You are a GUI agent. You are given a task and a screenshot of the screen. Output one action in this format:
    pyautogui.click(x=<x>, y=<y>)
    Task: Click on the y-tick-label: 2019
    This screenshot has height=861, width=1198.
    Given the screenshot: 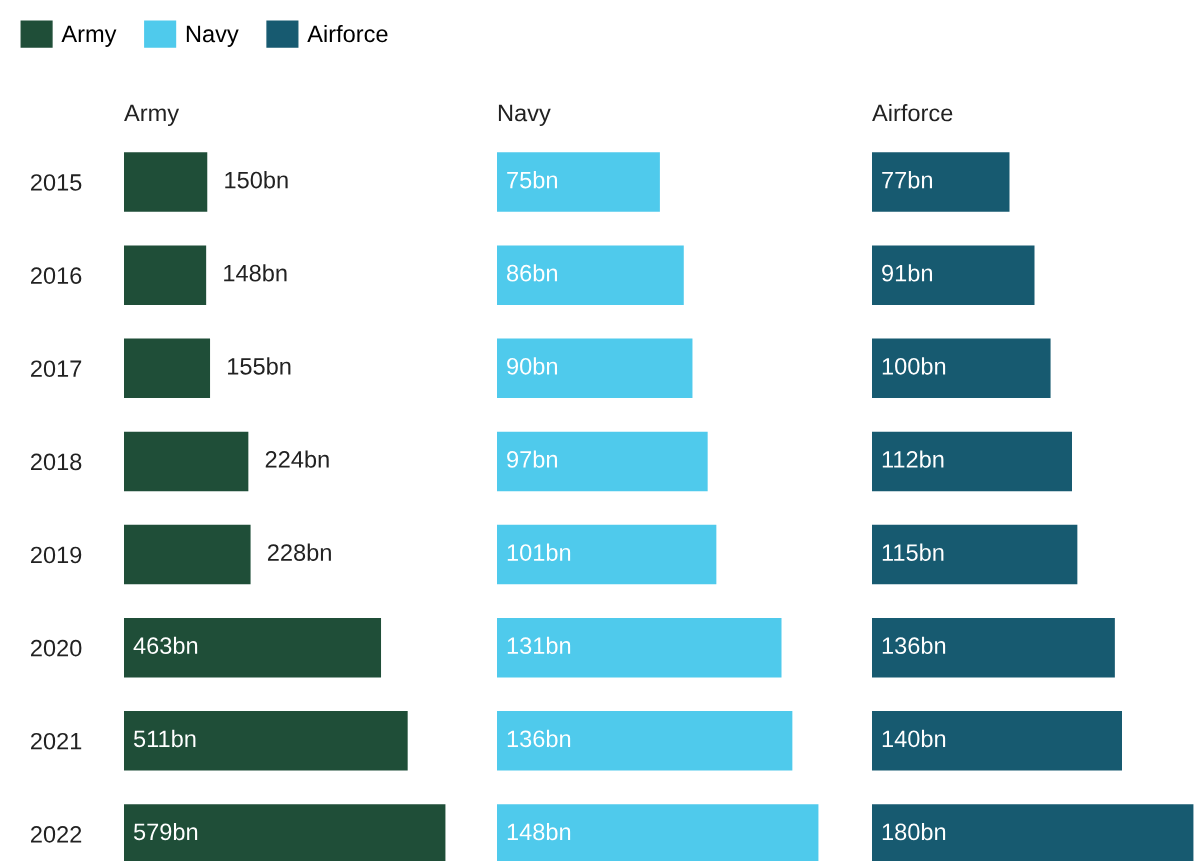 What is the action you would take?
    pyautogui.click(x=56, y=555)
    